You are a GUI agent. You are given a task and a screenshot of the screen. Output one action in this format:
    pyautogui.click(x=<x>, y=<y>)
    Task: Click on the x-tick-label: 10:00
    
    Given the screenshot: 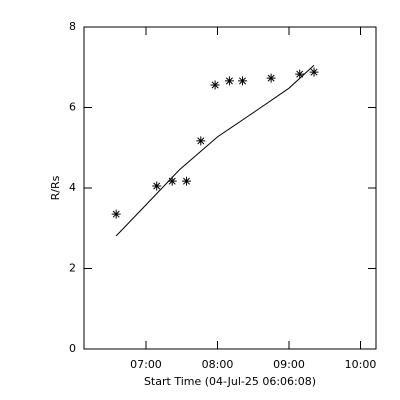 What is the action you would take?
    pyautogui.click(x=361, y=364)
    